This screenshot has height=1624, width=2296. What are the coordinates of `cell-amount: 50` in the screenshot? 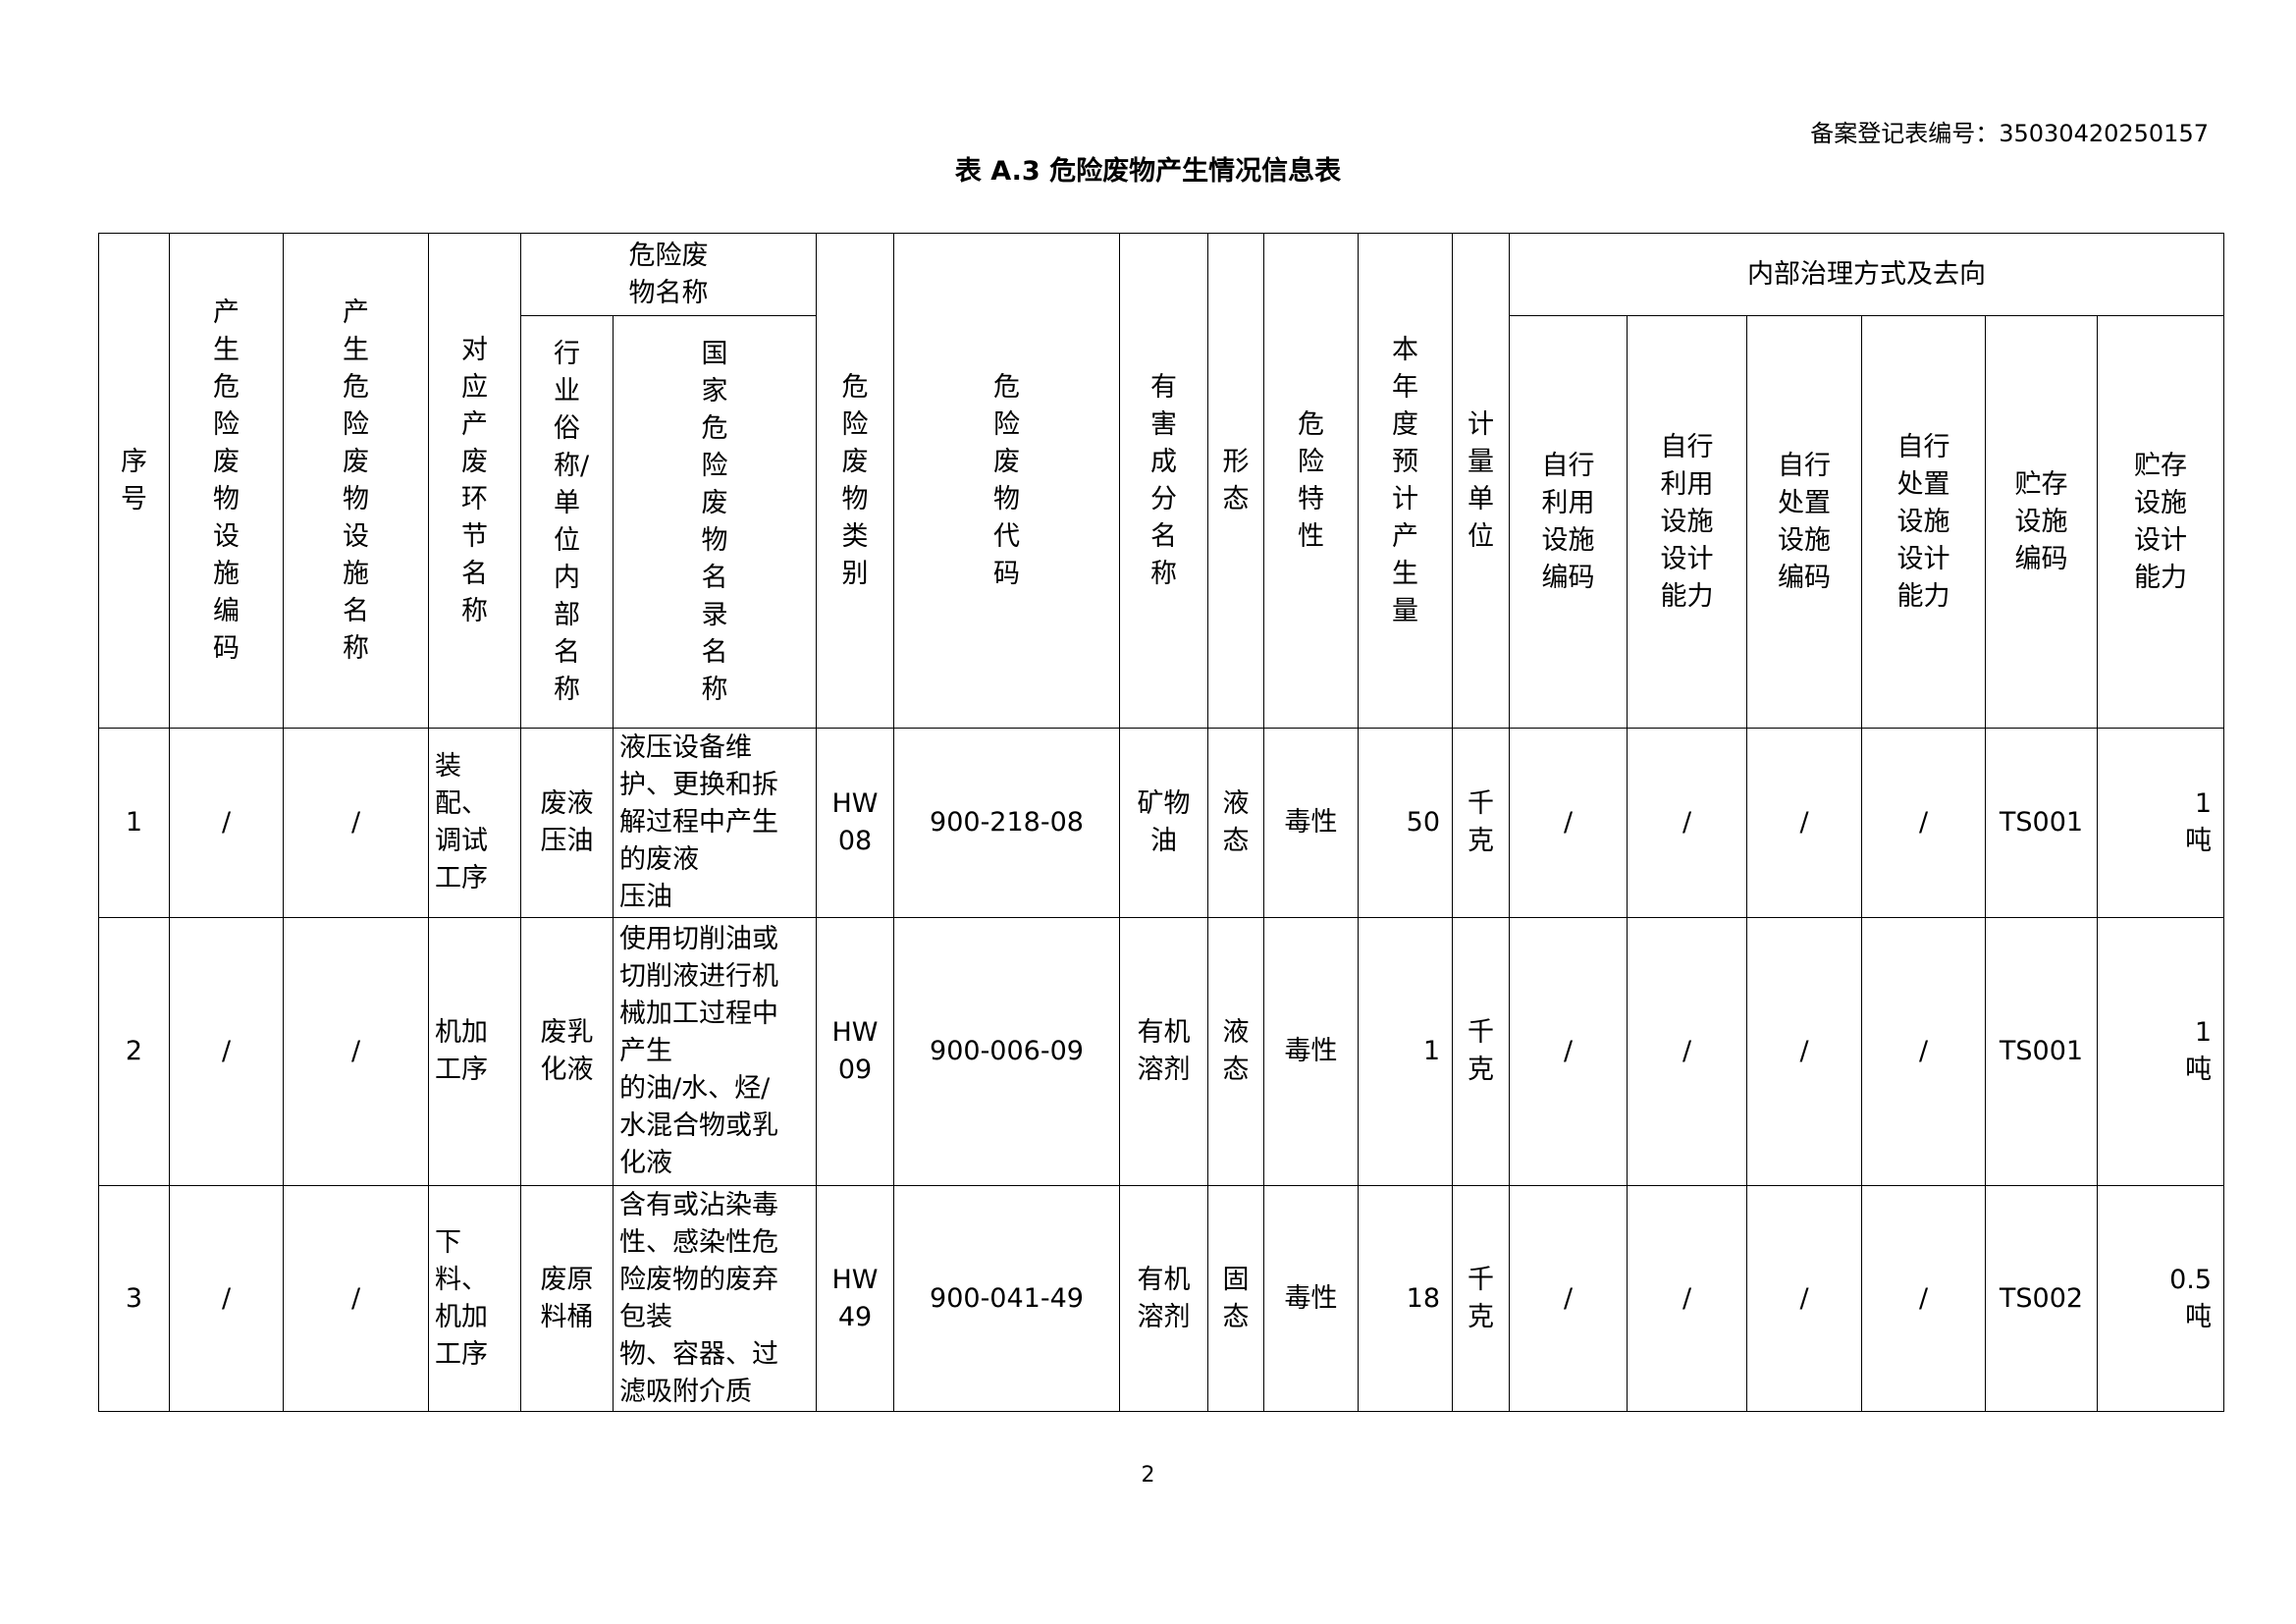 It's located at (1405, 823).